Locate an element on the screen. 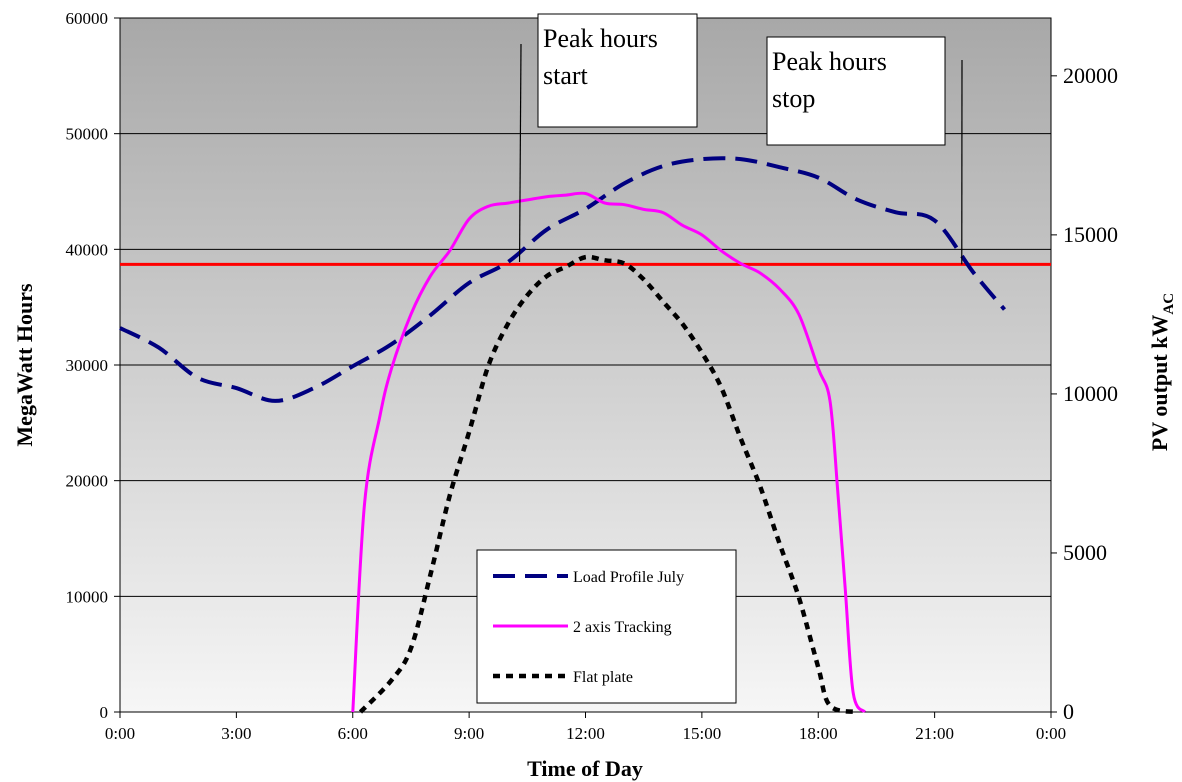  legend-label: Load Profile July is located at coordinates (628, 577).